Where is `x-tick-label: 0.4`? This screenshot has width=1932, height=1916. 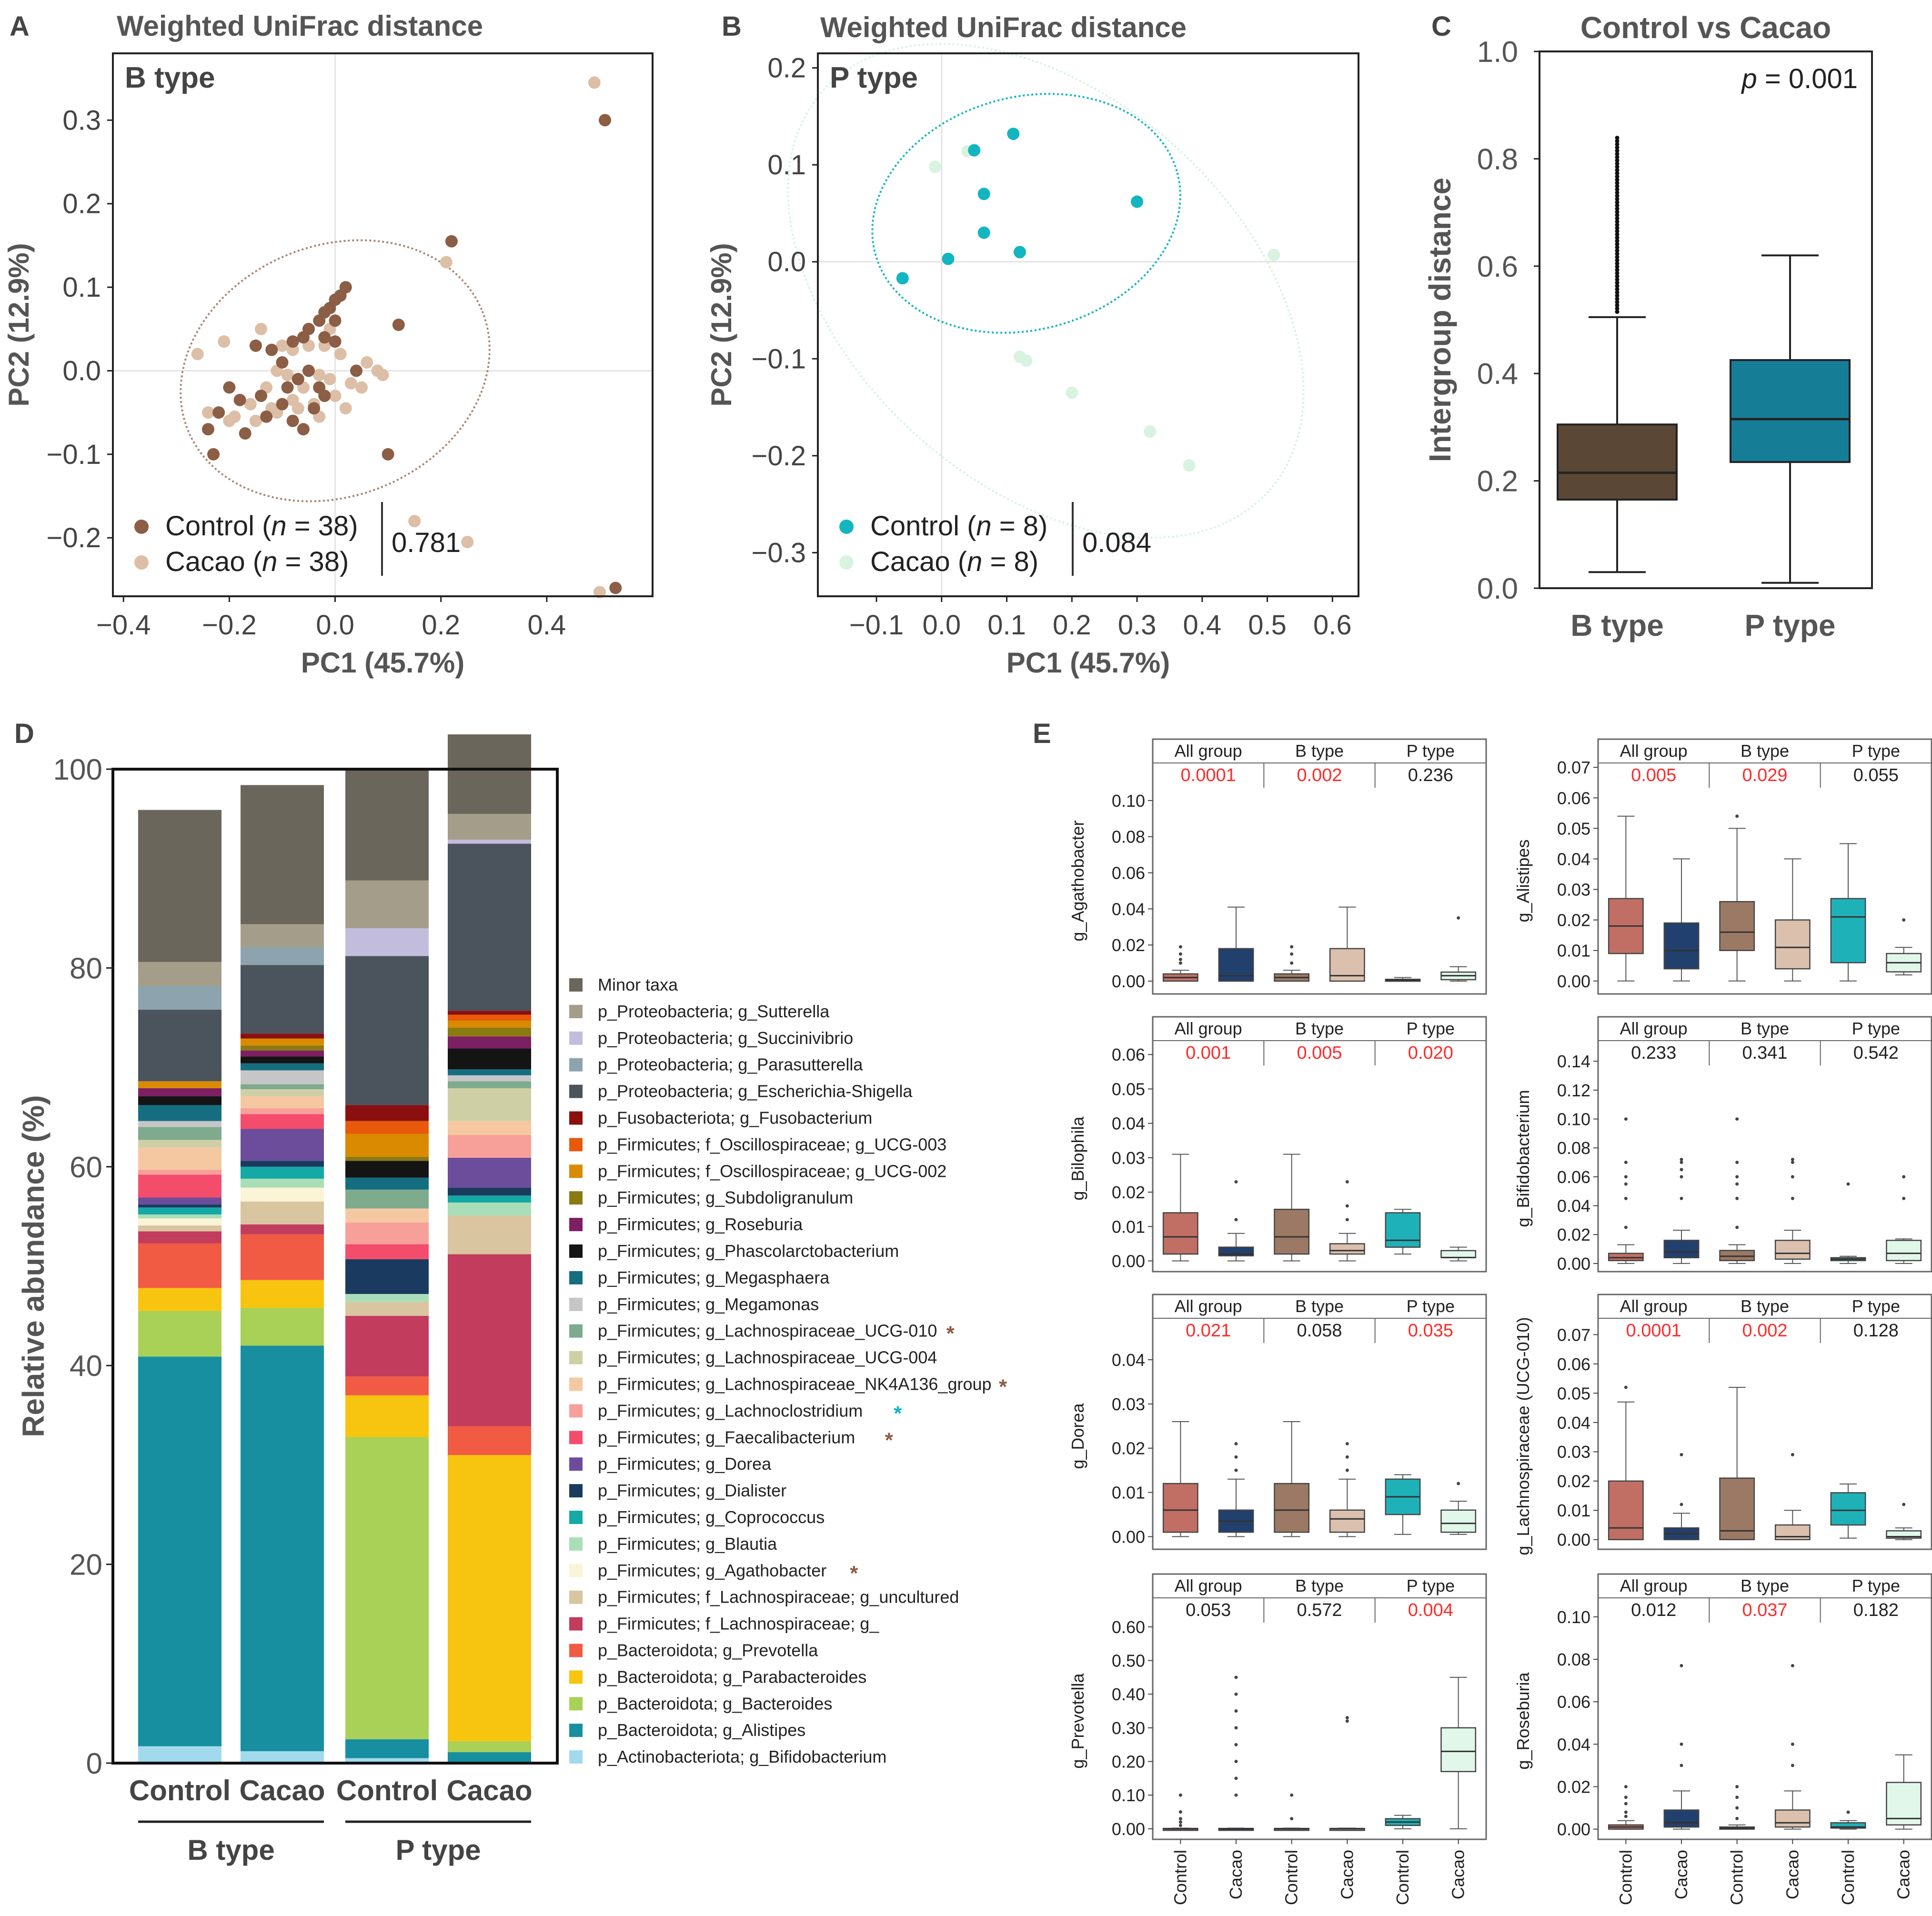
x-tick-label: 0.4 is located at coordinates (1202, 625).